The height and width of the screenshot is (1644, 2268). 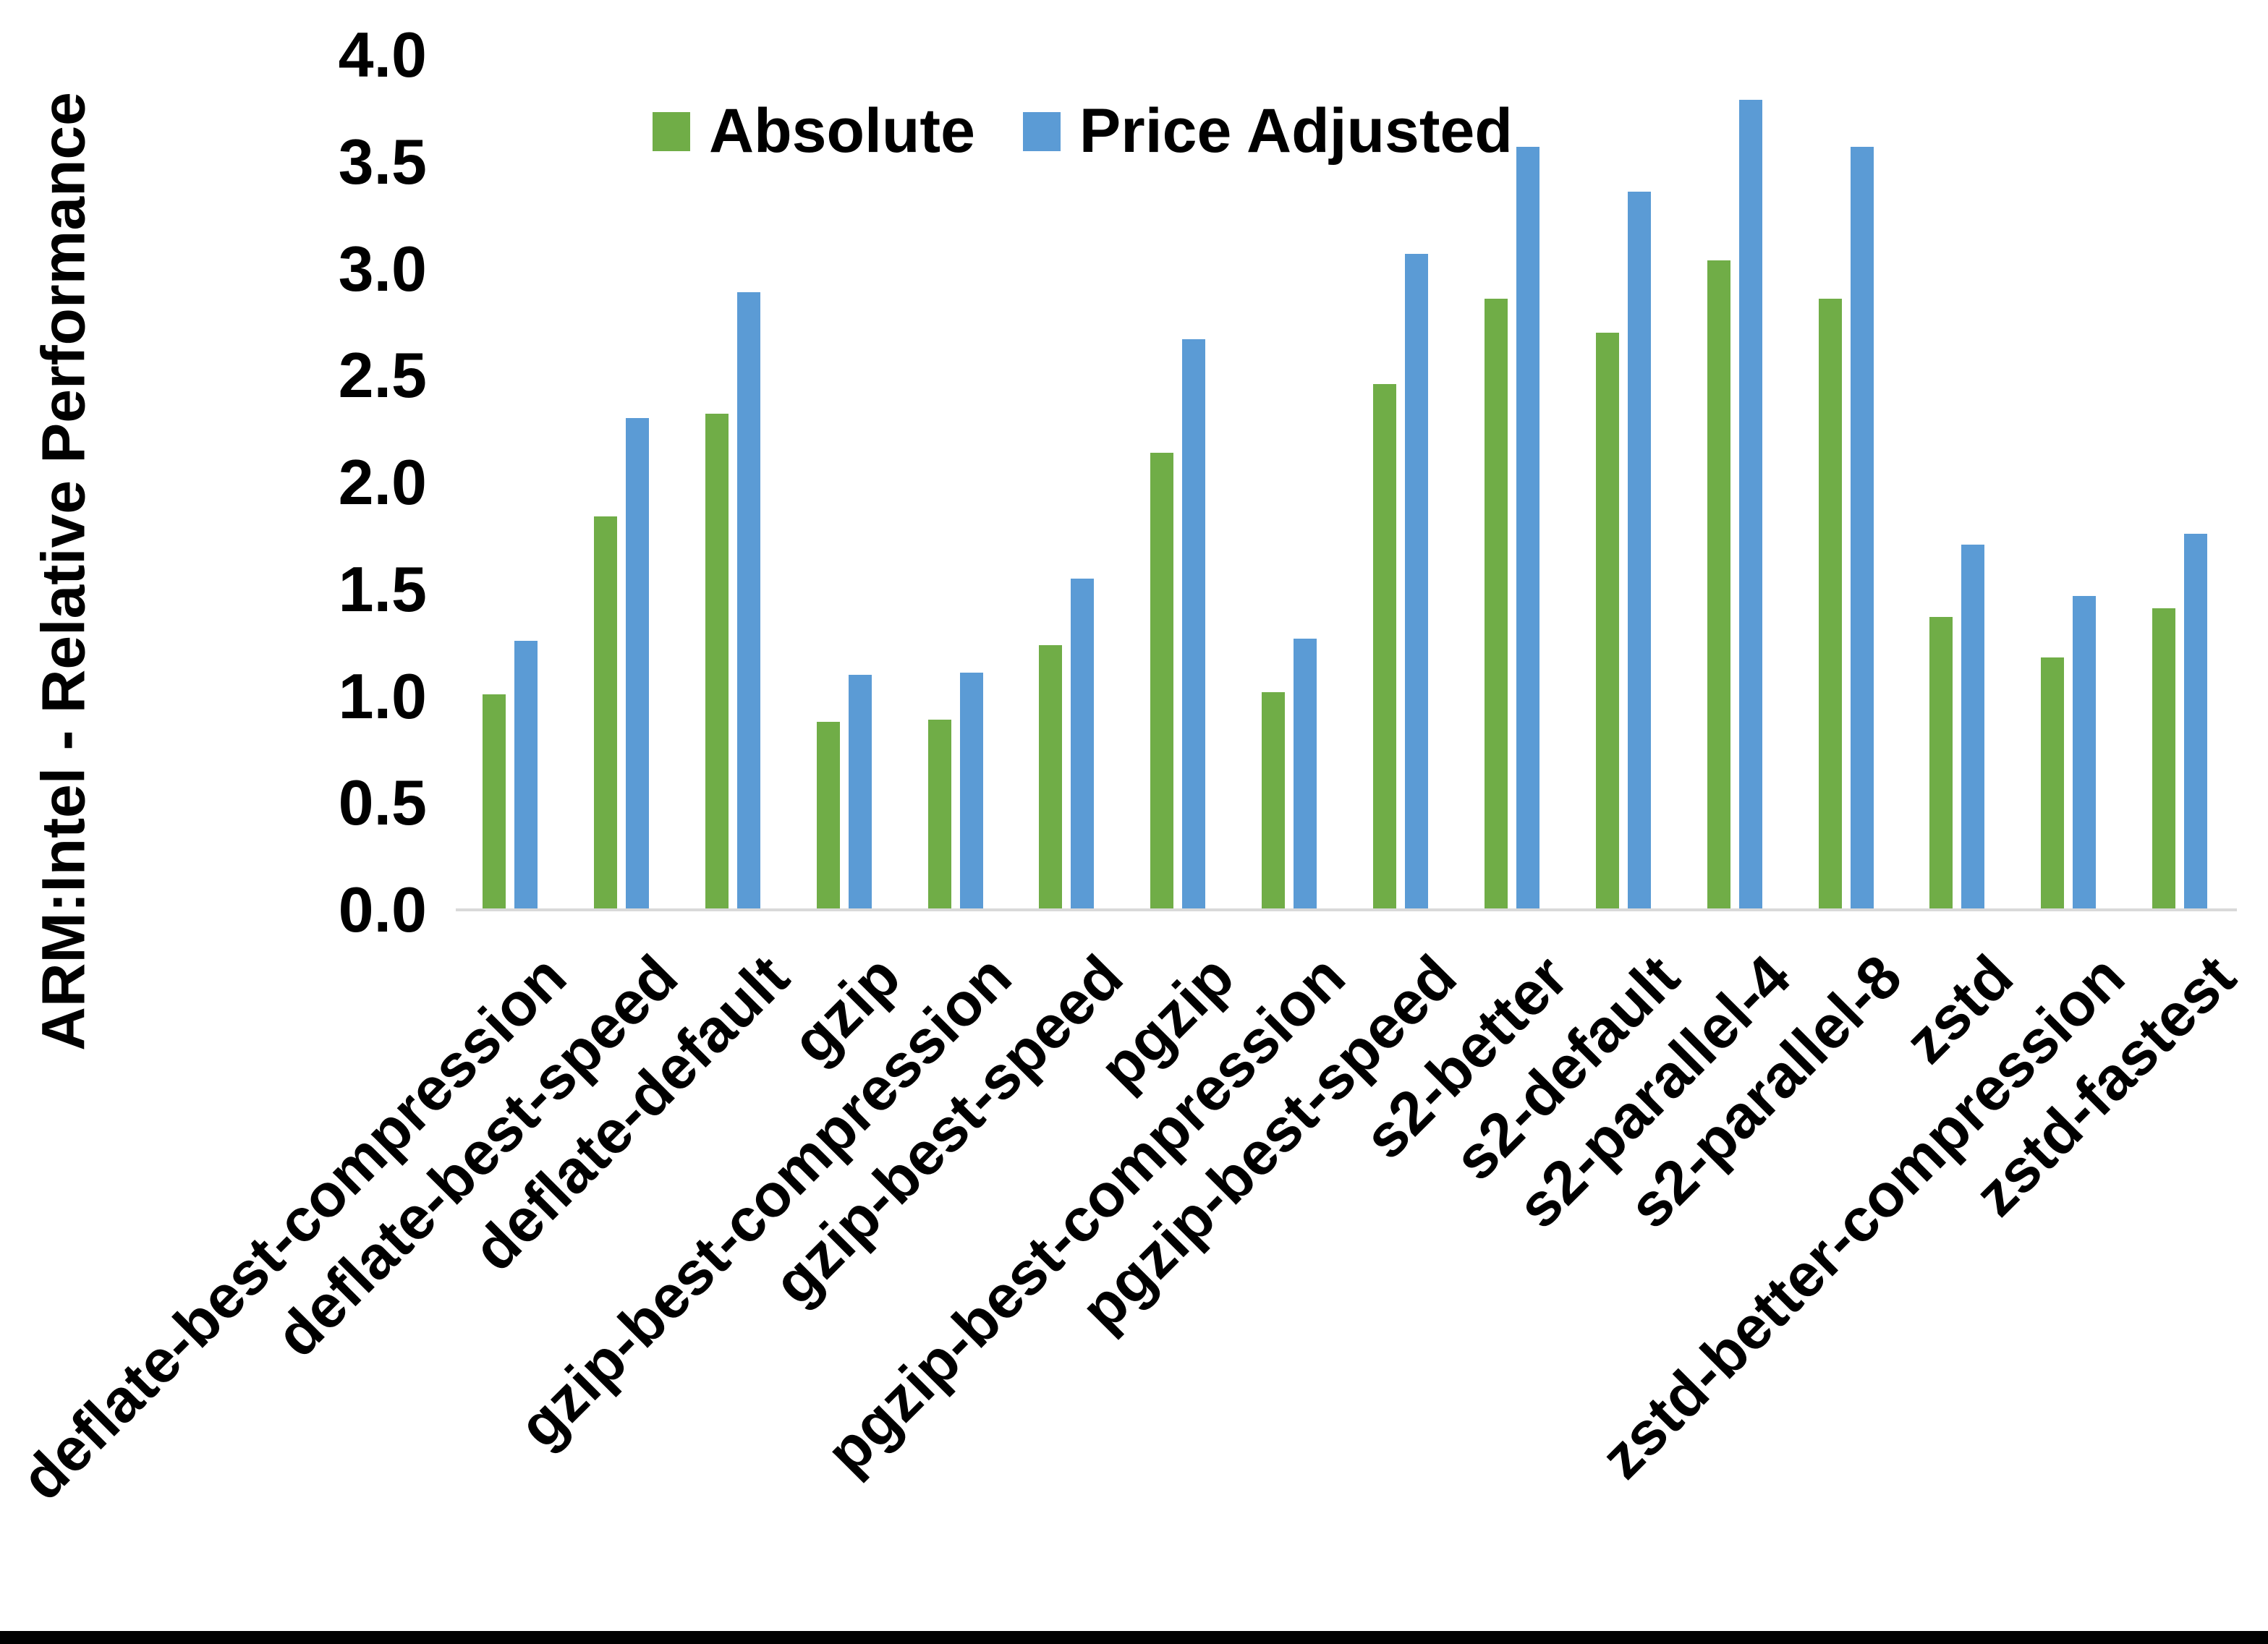 What do you see at coordinates (1496, 604) in the screenshot?
I see `bar-absolute-s2-better` at bounding box center [1496, 604].